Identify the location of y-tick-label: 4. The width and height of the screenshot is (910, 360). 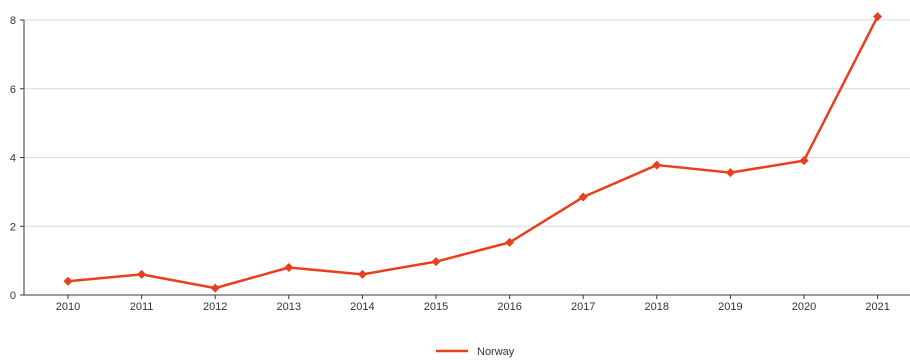
(13, 159).